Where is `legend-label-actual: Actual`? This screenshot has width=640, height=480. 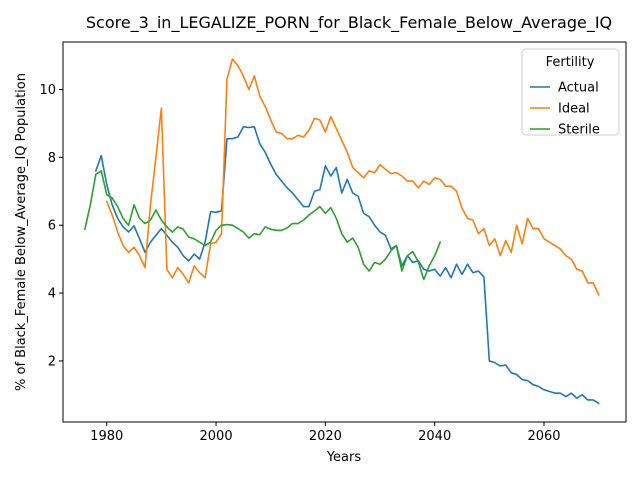 legend-label-actual: Actual is located at coordinates (578, 88).